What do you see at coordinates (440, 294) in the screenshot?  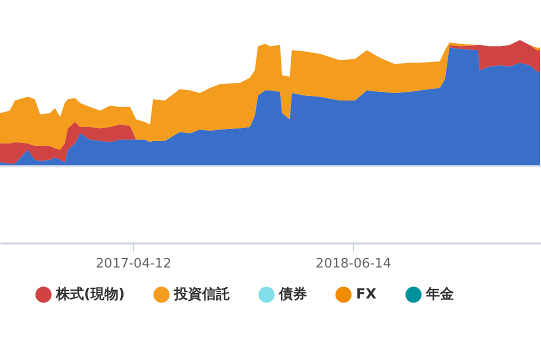 I see `legend-label: 年金` at bounding box center [440, 294].